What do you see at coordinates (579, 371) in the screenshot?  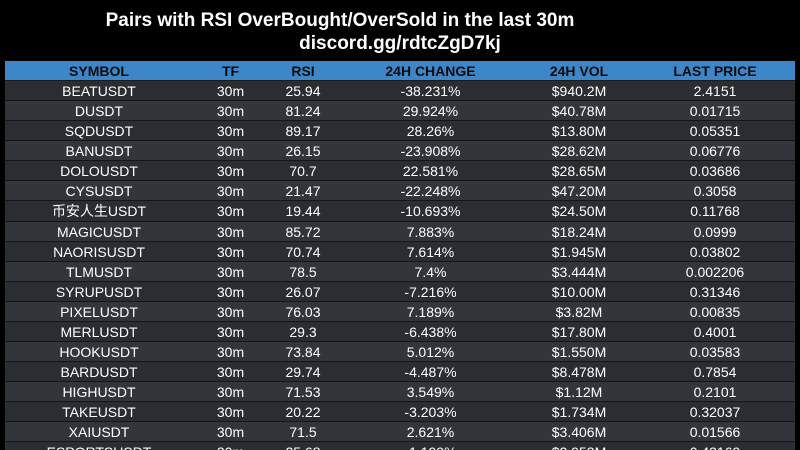 I see `volume-cell: $8.478M` at bounding box center [579, 371].